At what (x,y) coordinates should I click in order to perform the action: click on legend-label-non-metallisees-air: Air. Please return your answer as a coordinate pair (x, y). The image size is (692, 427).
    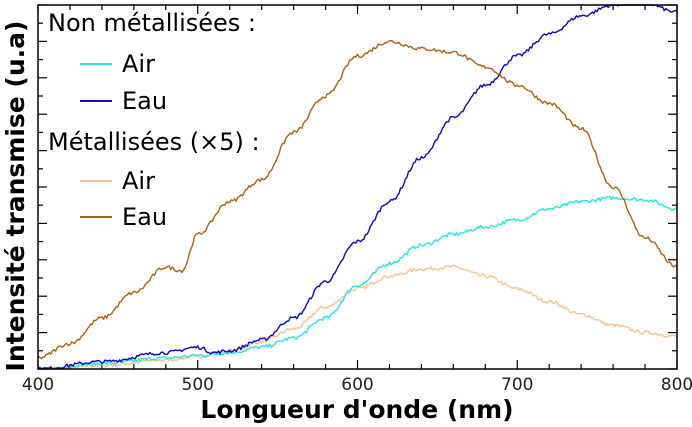
    Looking at the image, I should click on (138, 64).